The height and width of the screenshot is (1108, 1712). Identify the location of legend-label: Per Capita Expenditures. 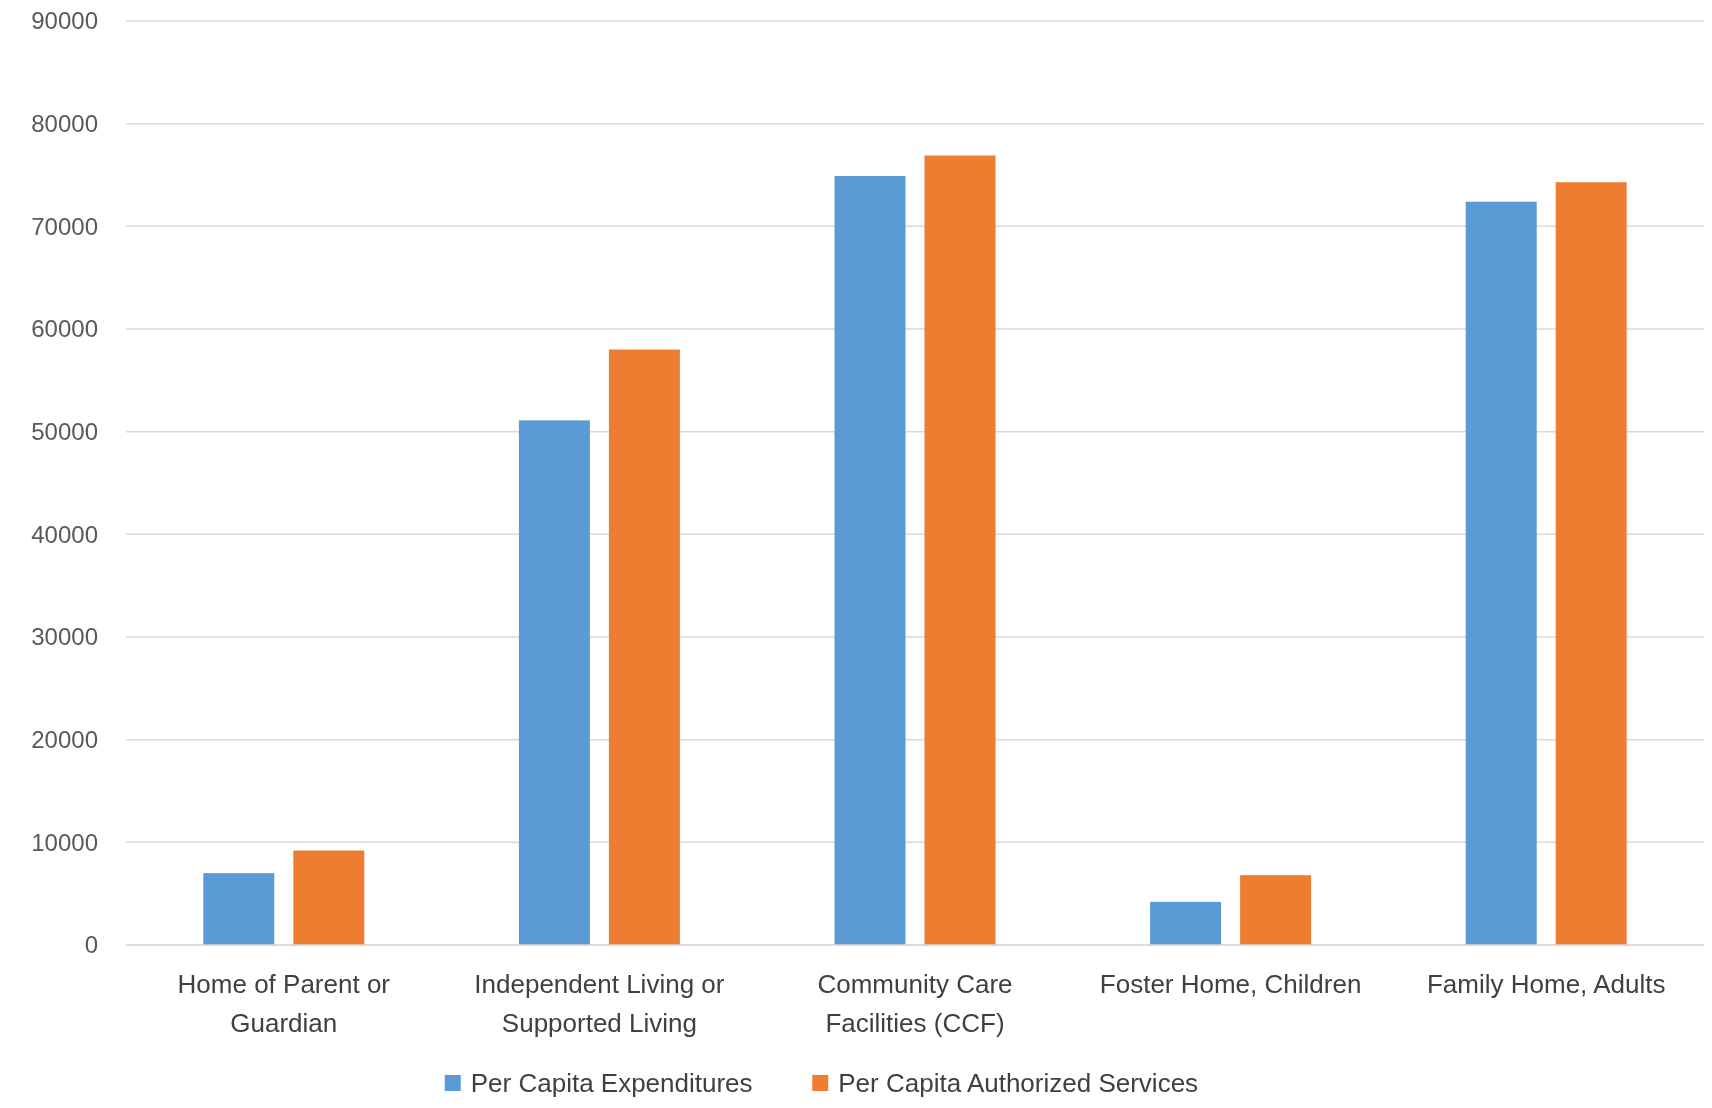
(611, 1083).